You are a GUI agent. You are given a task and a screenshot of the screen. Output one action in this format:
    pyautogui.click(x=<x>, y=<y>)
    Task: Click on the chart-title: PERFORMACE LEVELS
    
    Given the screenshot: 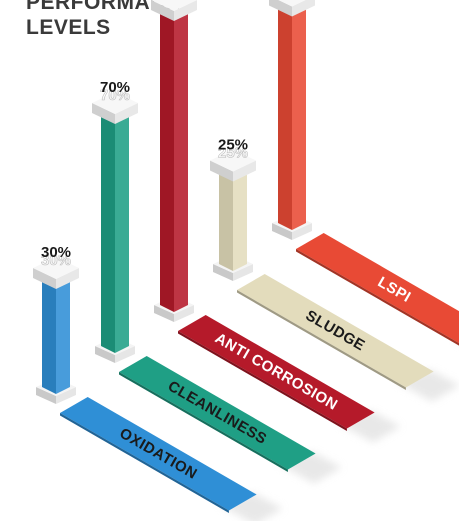 What is the action you would take?
    pyautogui.click(x=103, y=20)
    